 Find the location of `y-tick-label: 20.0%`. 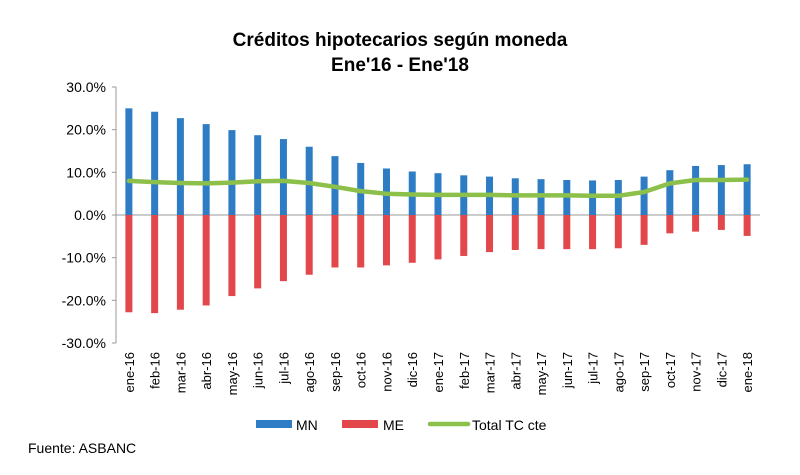

y-tick-label: 20.0% is located at coordinates (86, 130).